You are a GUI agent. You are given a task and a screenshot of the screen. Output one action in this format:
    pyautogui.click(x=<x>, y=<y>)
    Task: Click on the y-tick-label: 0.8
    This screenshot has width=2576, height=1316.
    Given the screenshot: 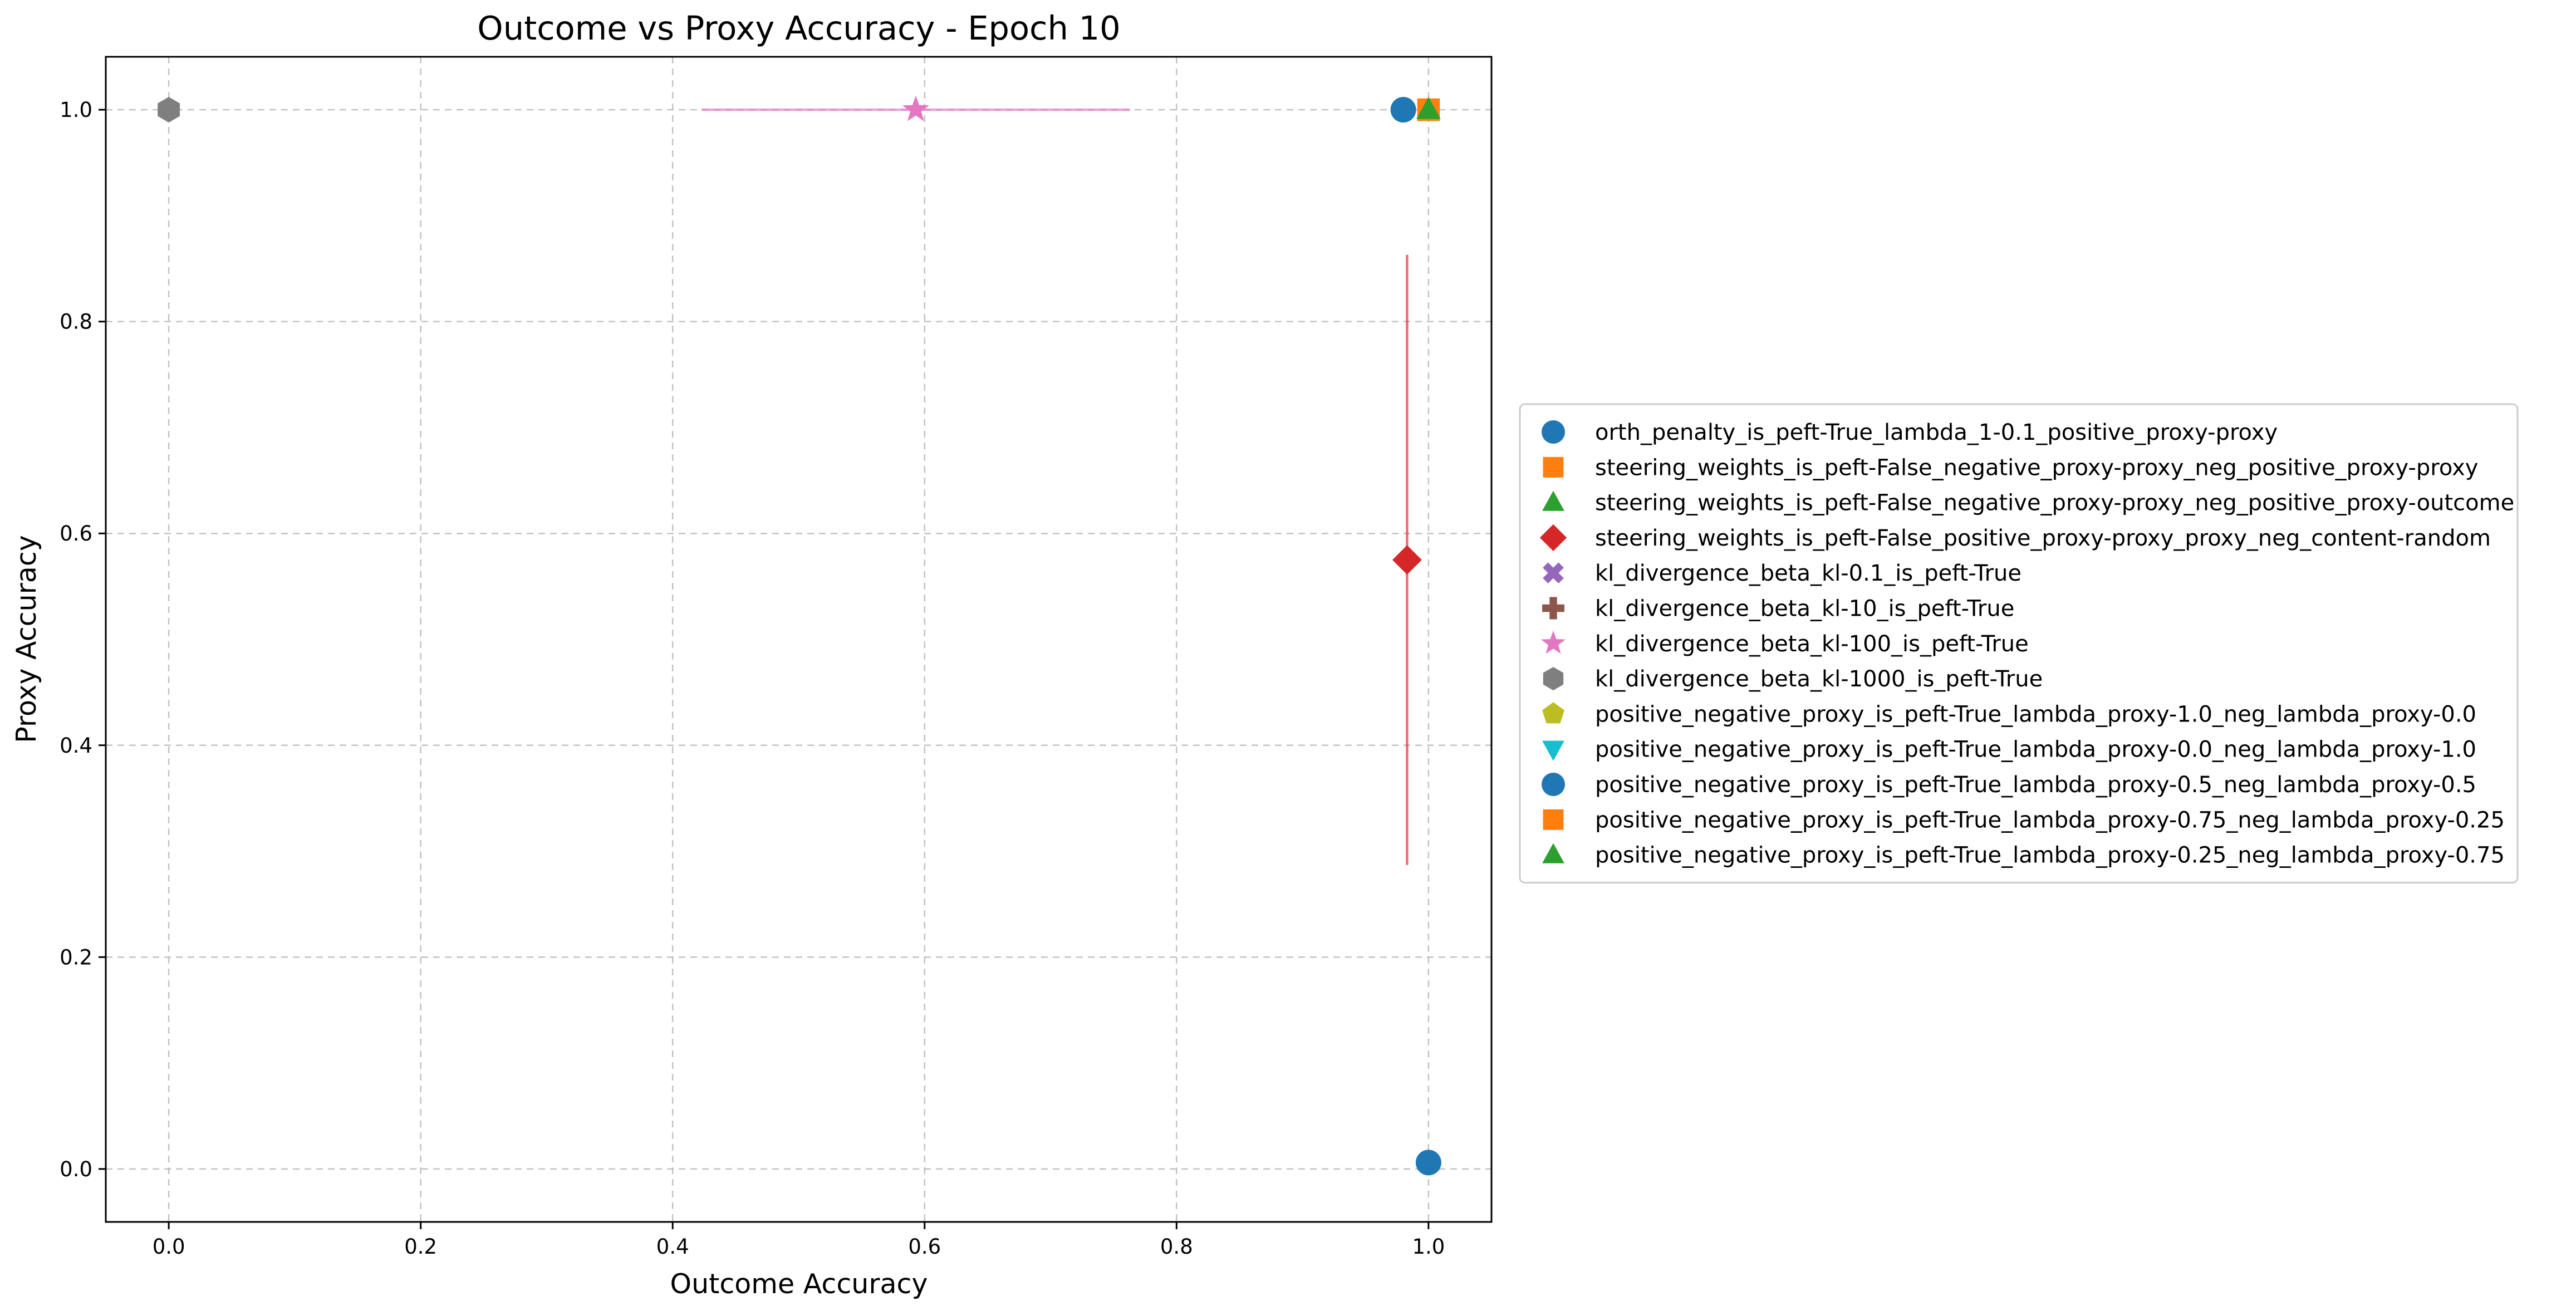 What is the action you would take?
    pyautogui.click(x=76, y=322)
    